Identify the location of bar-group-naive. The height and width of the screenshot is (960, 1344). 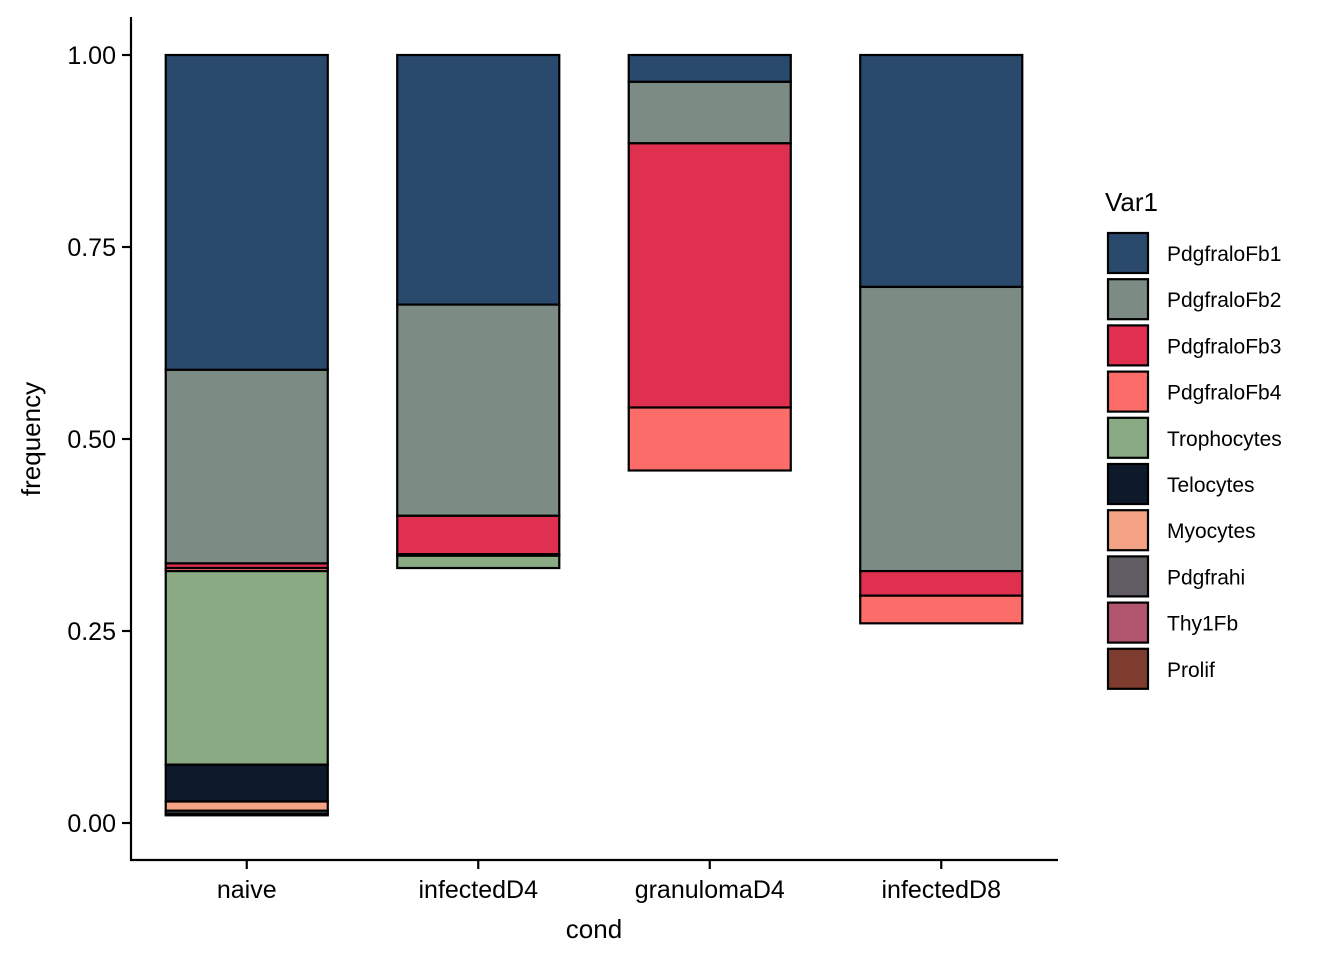
(246, 435).